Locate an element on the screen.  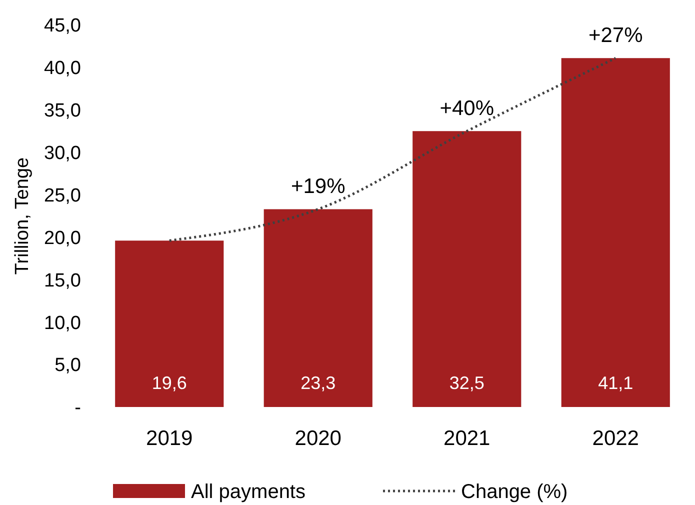
y-tick-label: 25,0 is located at coordinates (62, 195).